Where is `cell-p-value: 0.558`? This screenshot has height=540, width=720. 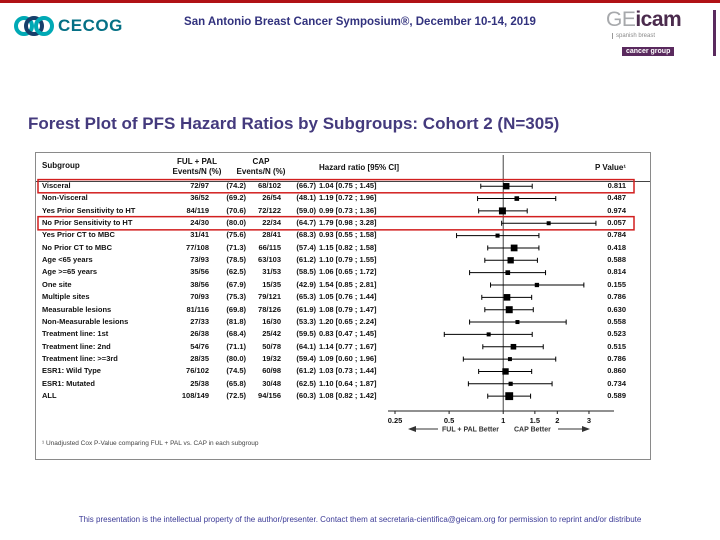
cell-p-value: 0.558 is located at coordinates (616, 321).